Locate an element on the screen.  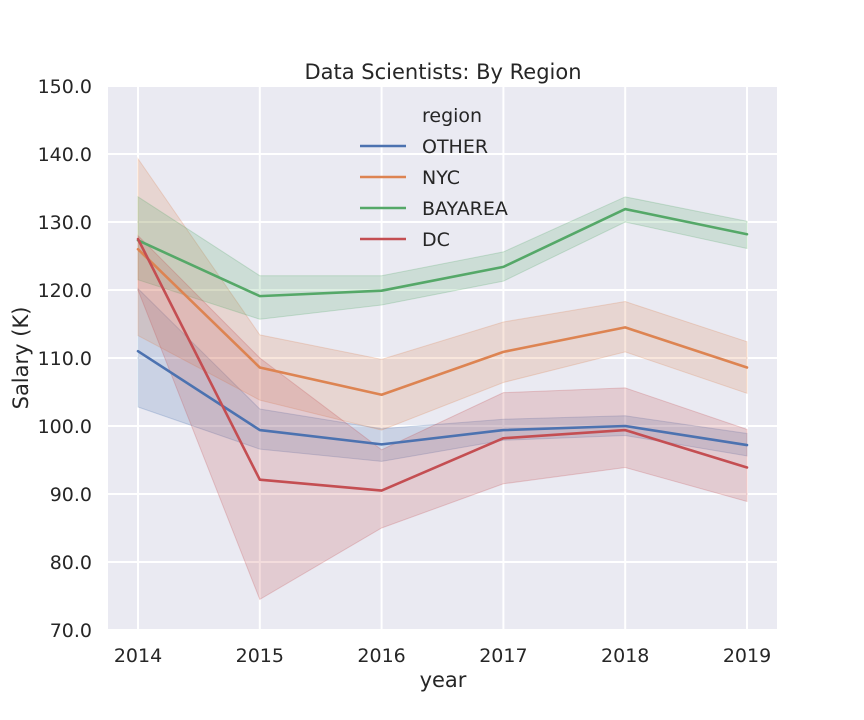
y-tick-label: 140.0 is located at coordinates (65, 155).